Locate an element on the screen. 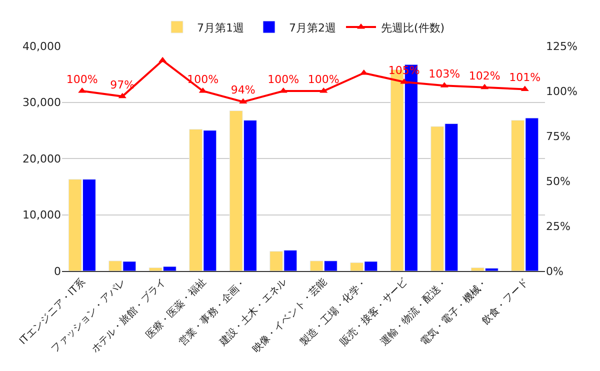 Image resolution: width=600 pixels, height=371 pixels. legend-label: 7月第1週 is located at coordinates (220, 27).